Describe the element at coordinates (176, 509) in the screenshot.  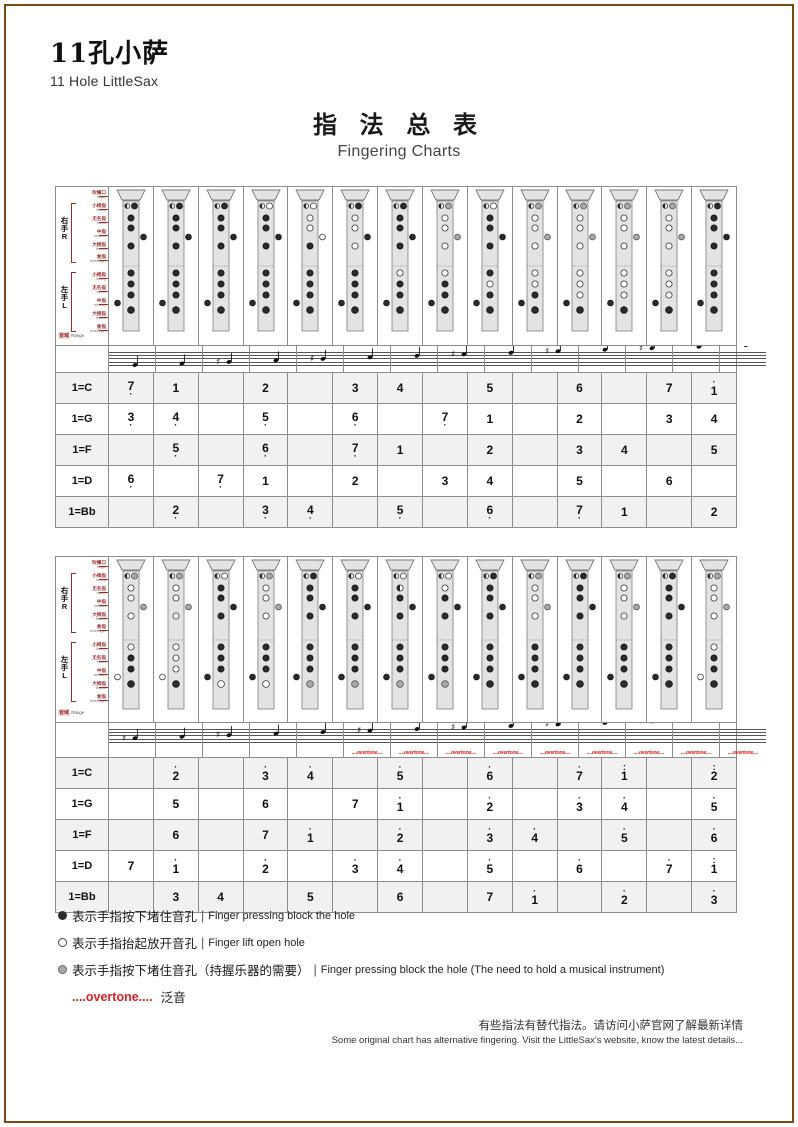
I see `note-number: 2` at that location.